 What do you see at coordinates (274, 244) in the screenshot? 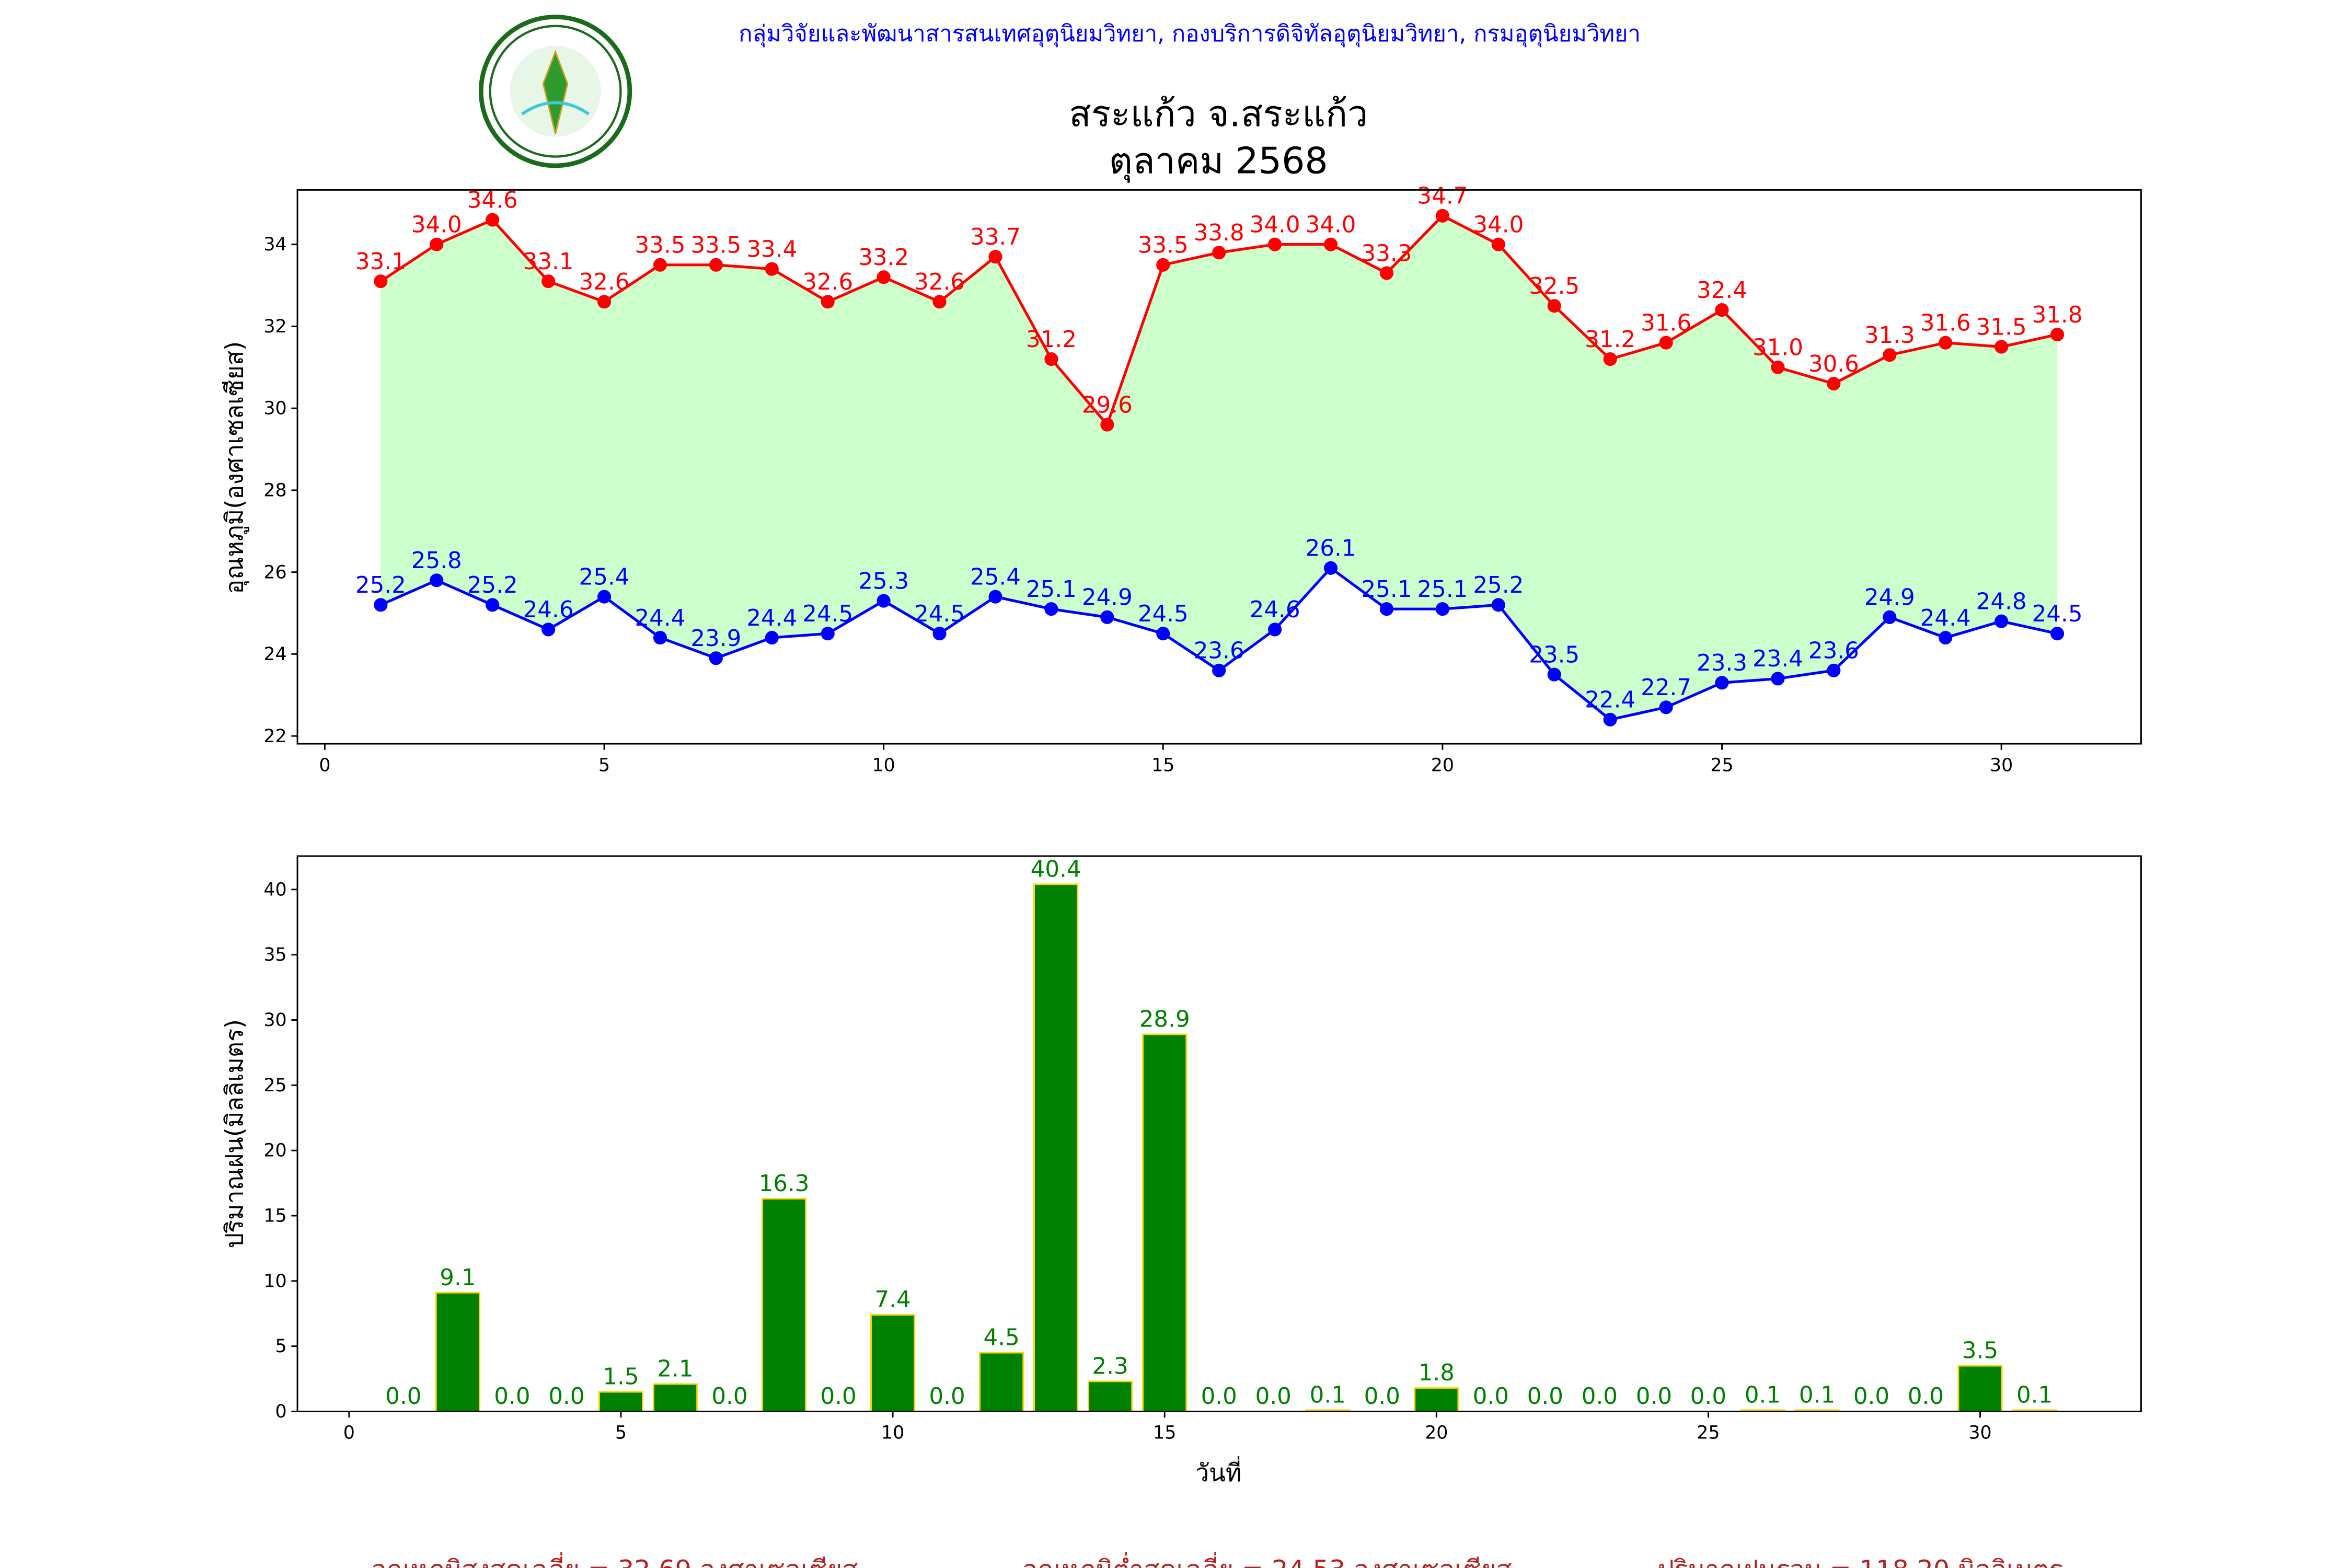
I see `temp-y-tick-label: 34` at bounding box center [274, 244].